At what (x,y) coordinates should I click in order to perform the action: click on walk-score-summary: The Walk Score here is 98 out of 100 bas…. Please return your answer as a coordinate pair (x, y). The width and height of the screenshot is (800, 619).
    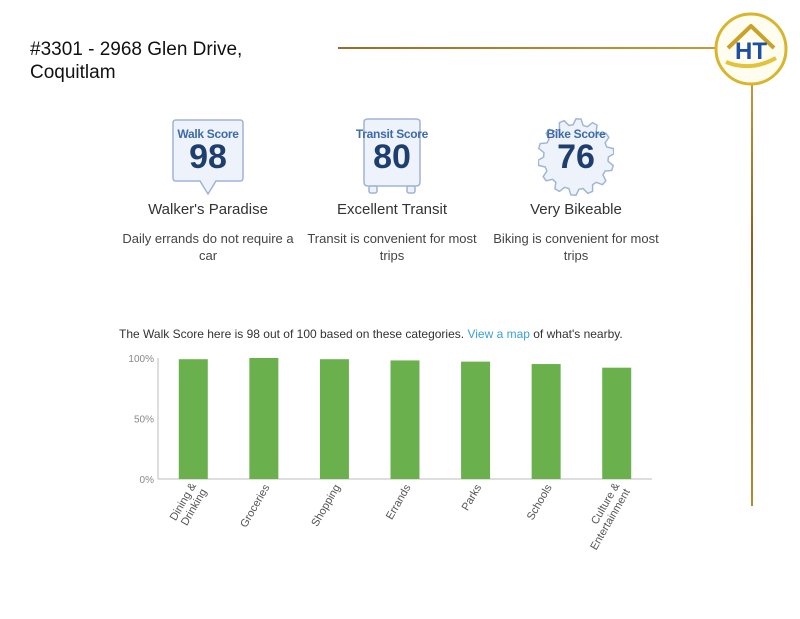
    Looking at the image, I should click on (371, 334).